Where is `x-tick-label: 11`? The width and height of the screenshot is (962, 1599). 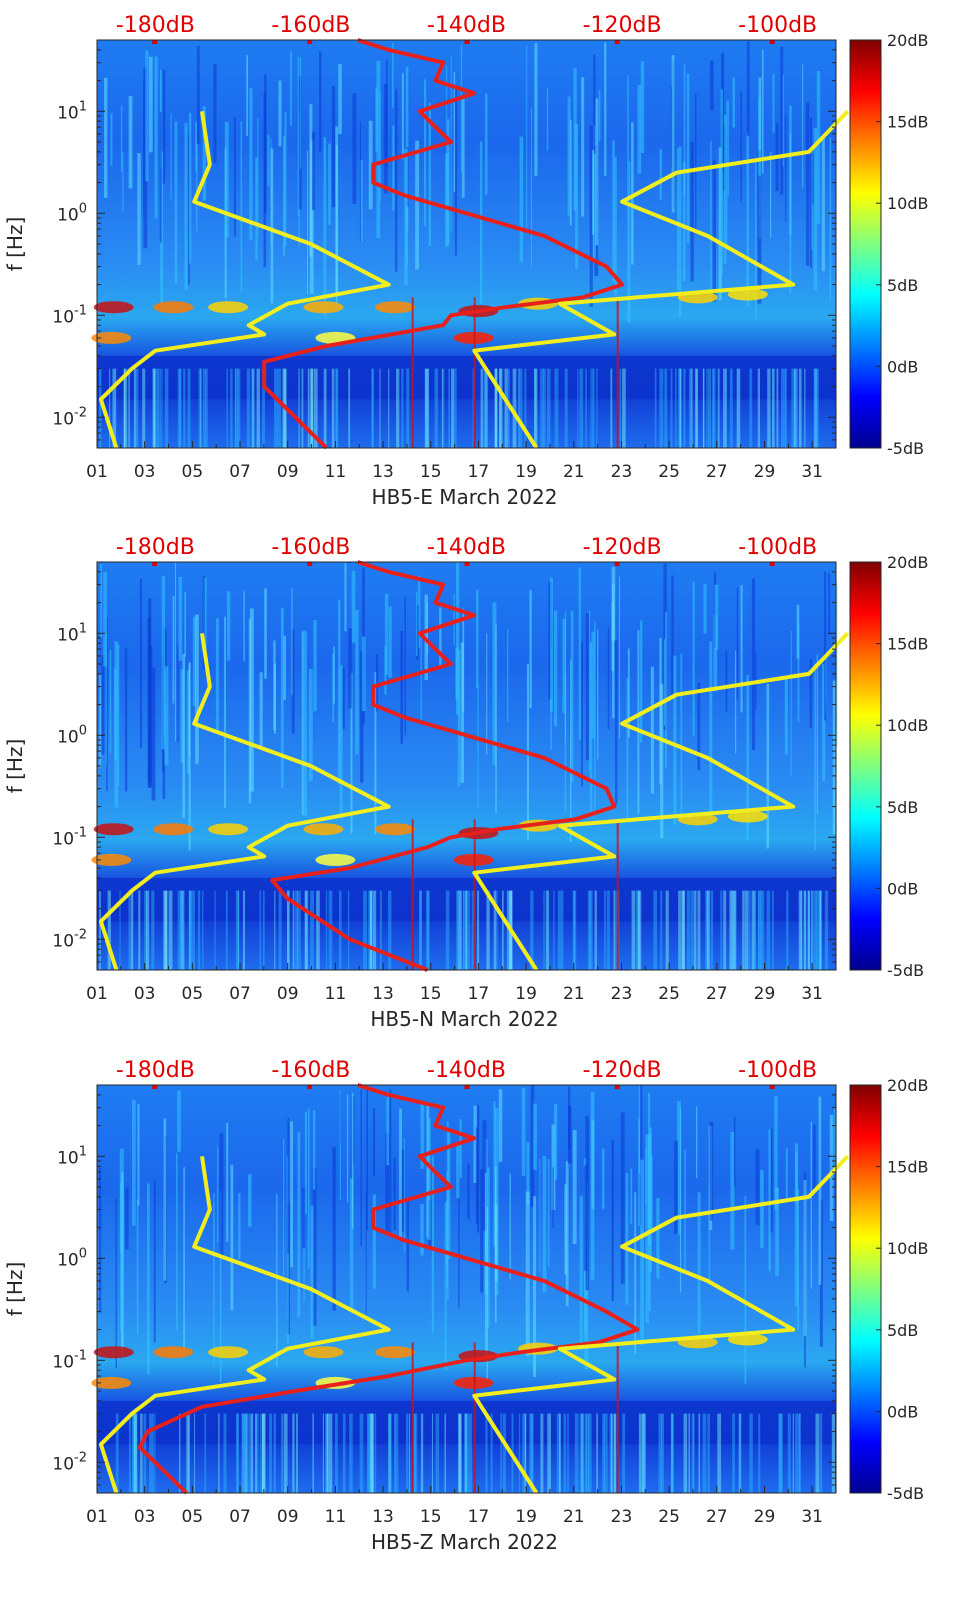 x-tick-label: 11 is located at coordinates (336, 994).